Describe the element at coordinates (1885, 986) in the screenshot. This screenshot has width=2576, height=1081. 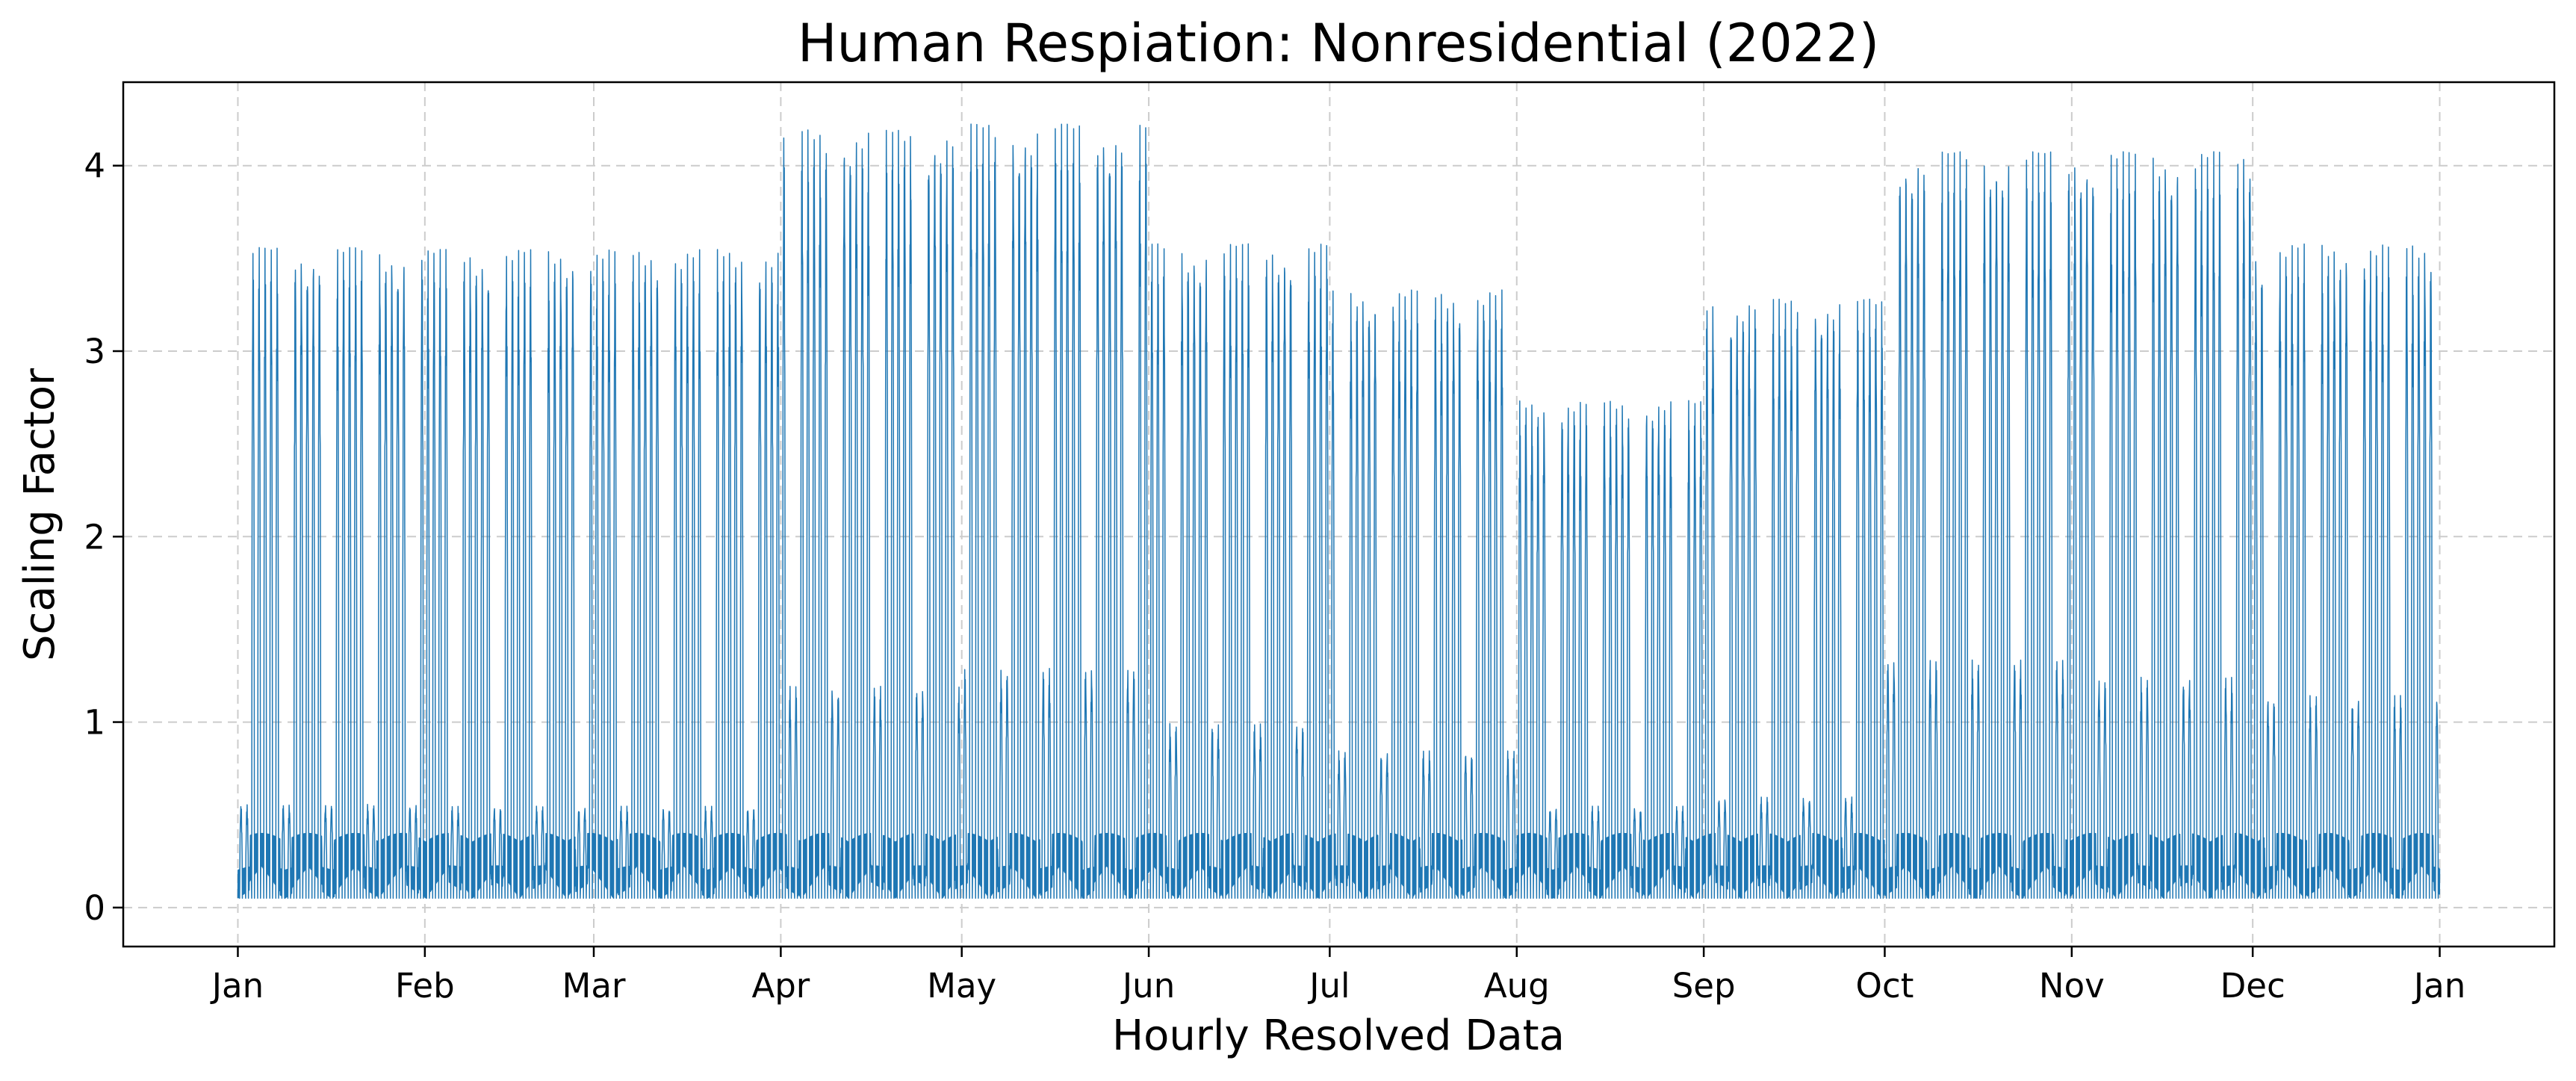
I see `x-tick-label: Oct` at that location.